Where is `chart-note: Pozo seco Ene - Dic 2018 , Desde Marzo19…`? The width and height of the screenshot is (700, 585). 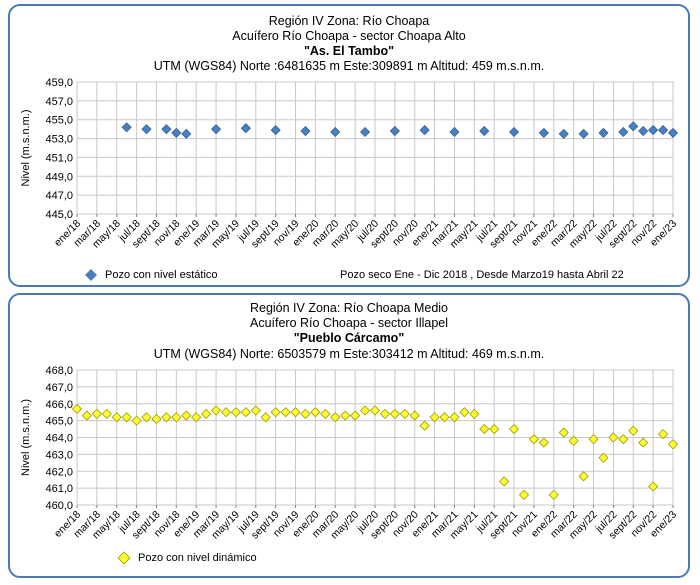 chart-note: Pozo seco Ene - Dic 2018 , Desde Marzo19… is located at coordinates (482, 275).